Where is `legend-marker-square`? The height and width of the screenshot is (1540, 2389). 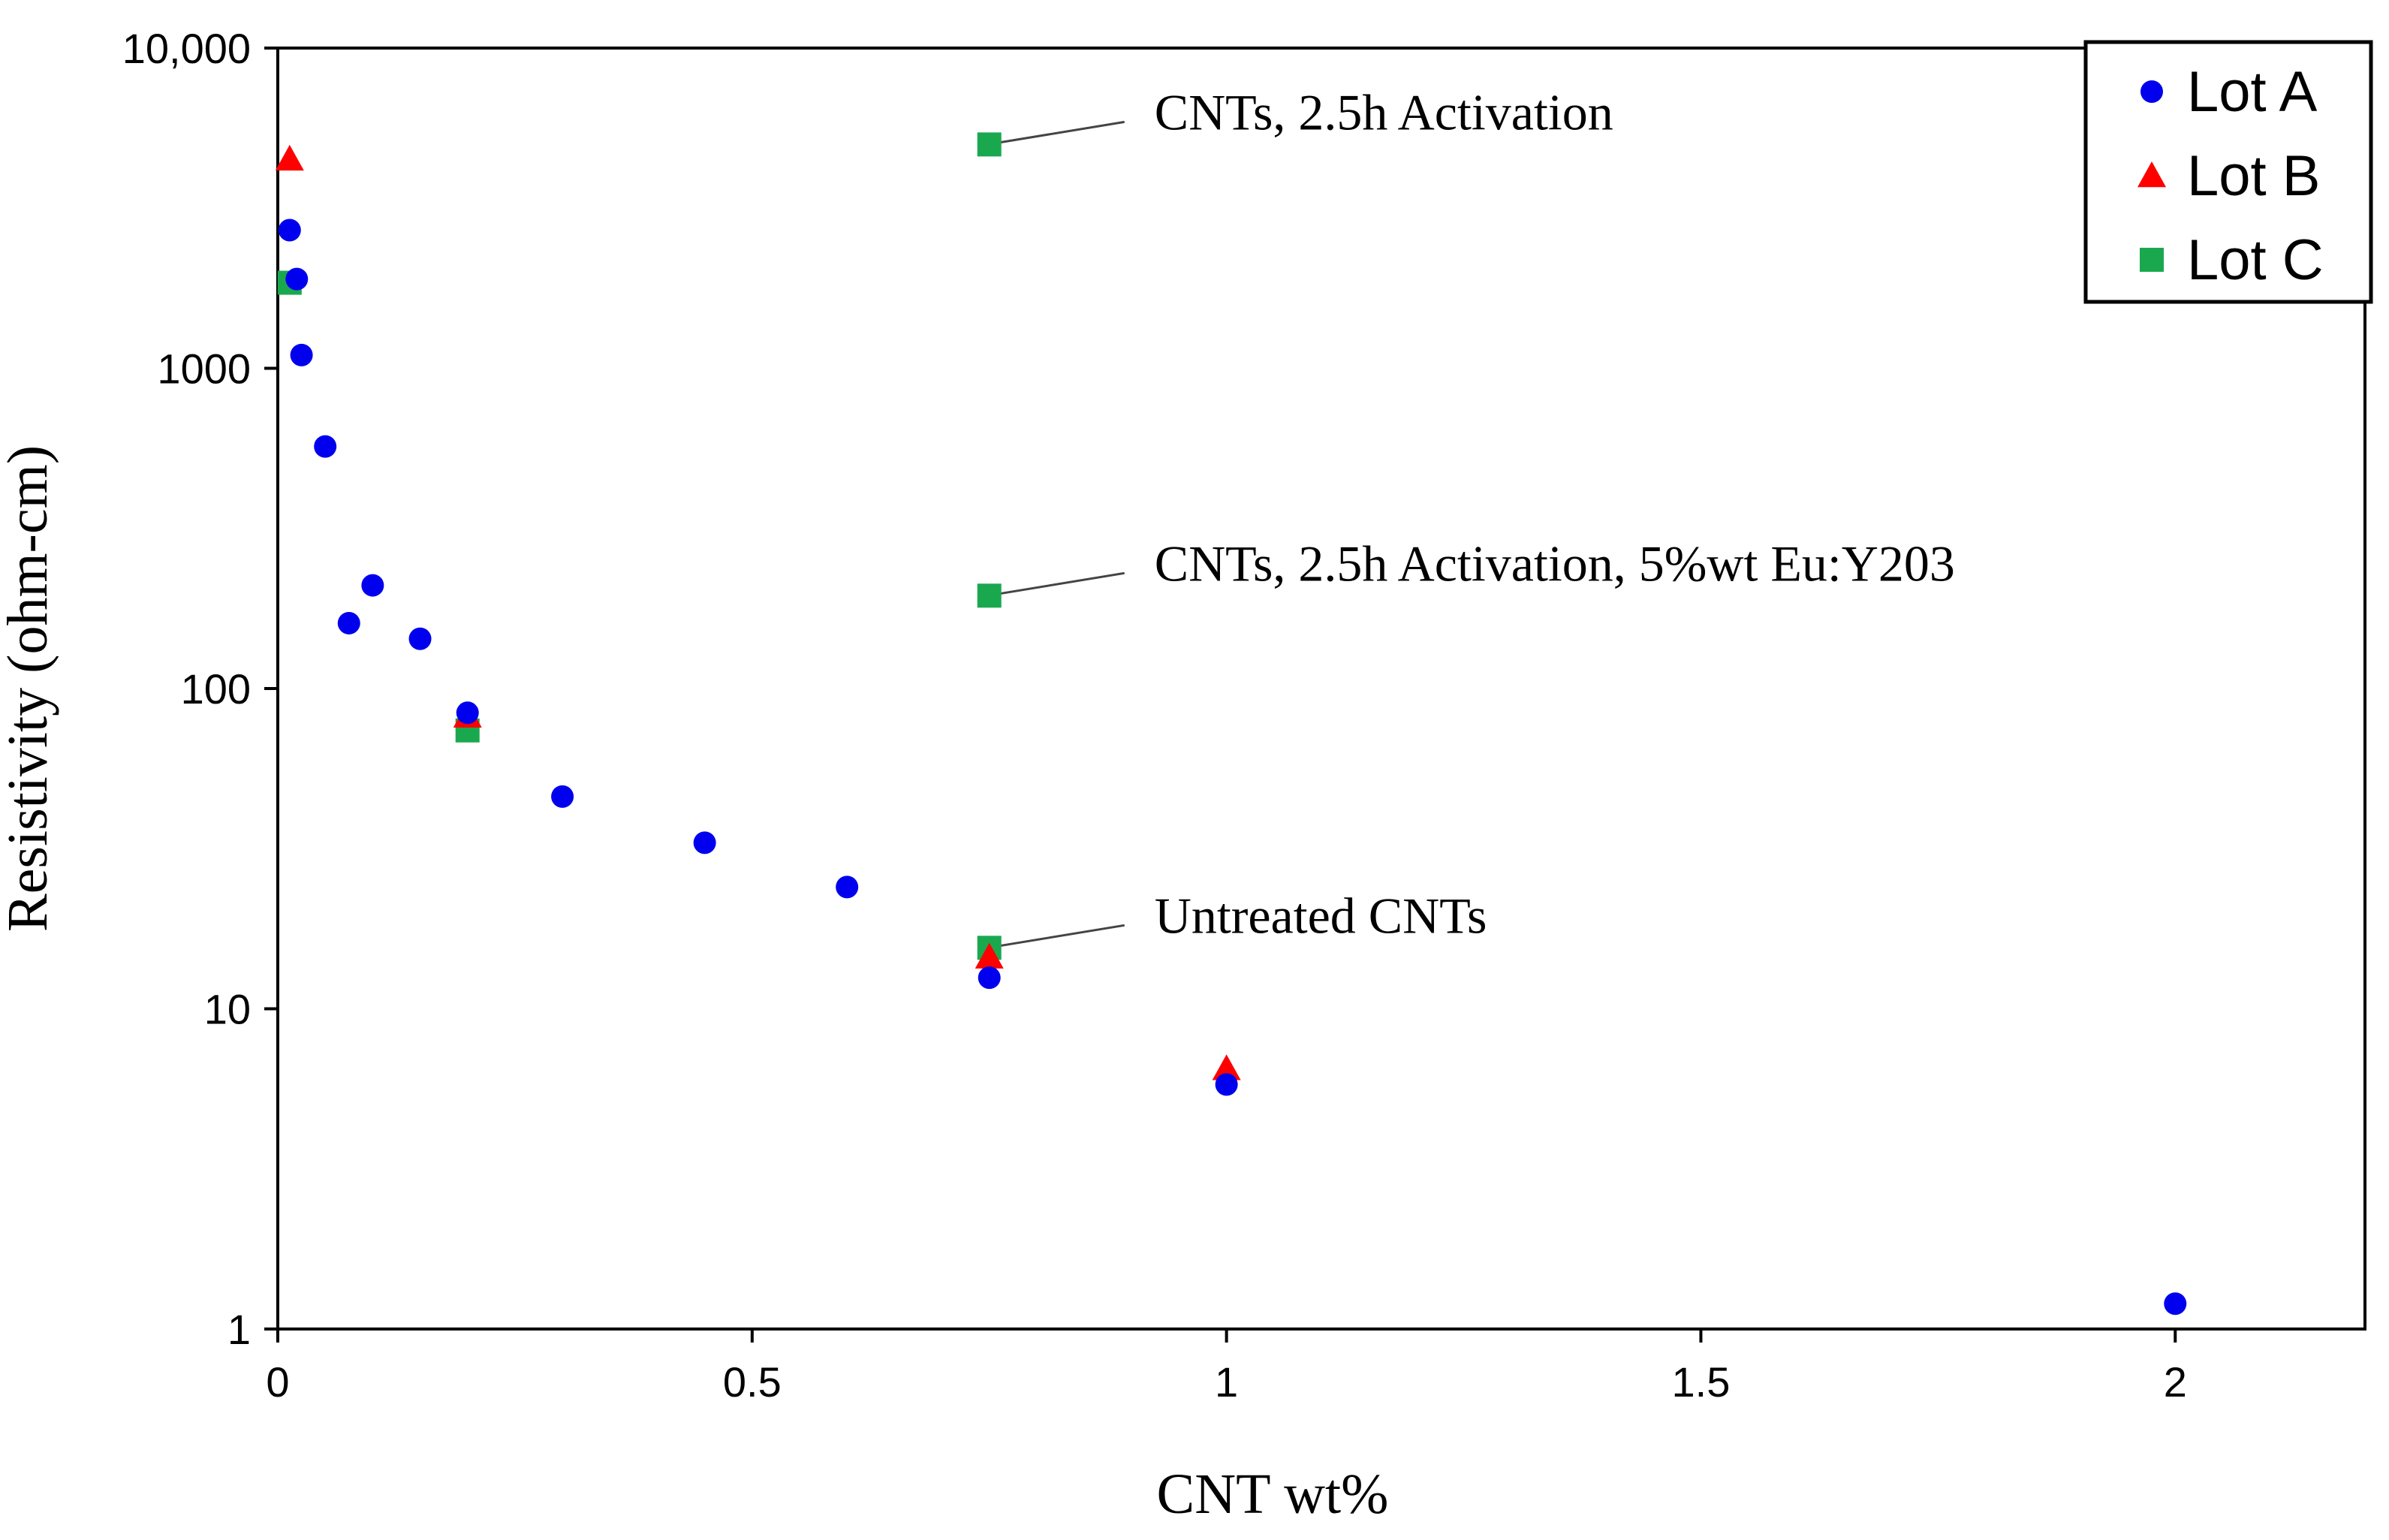
legend-marker-square is located at coordinates (2152, 260).